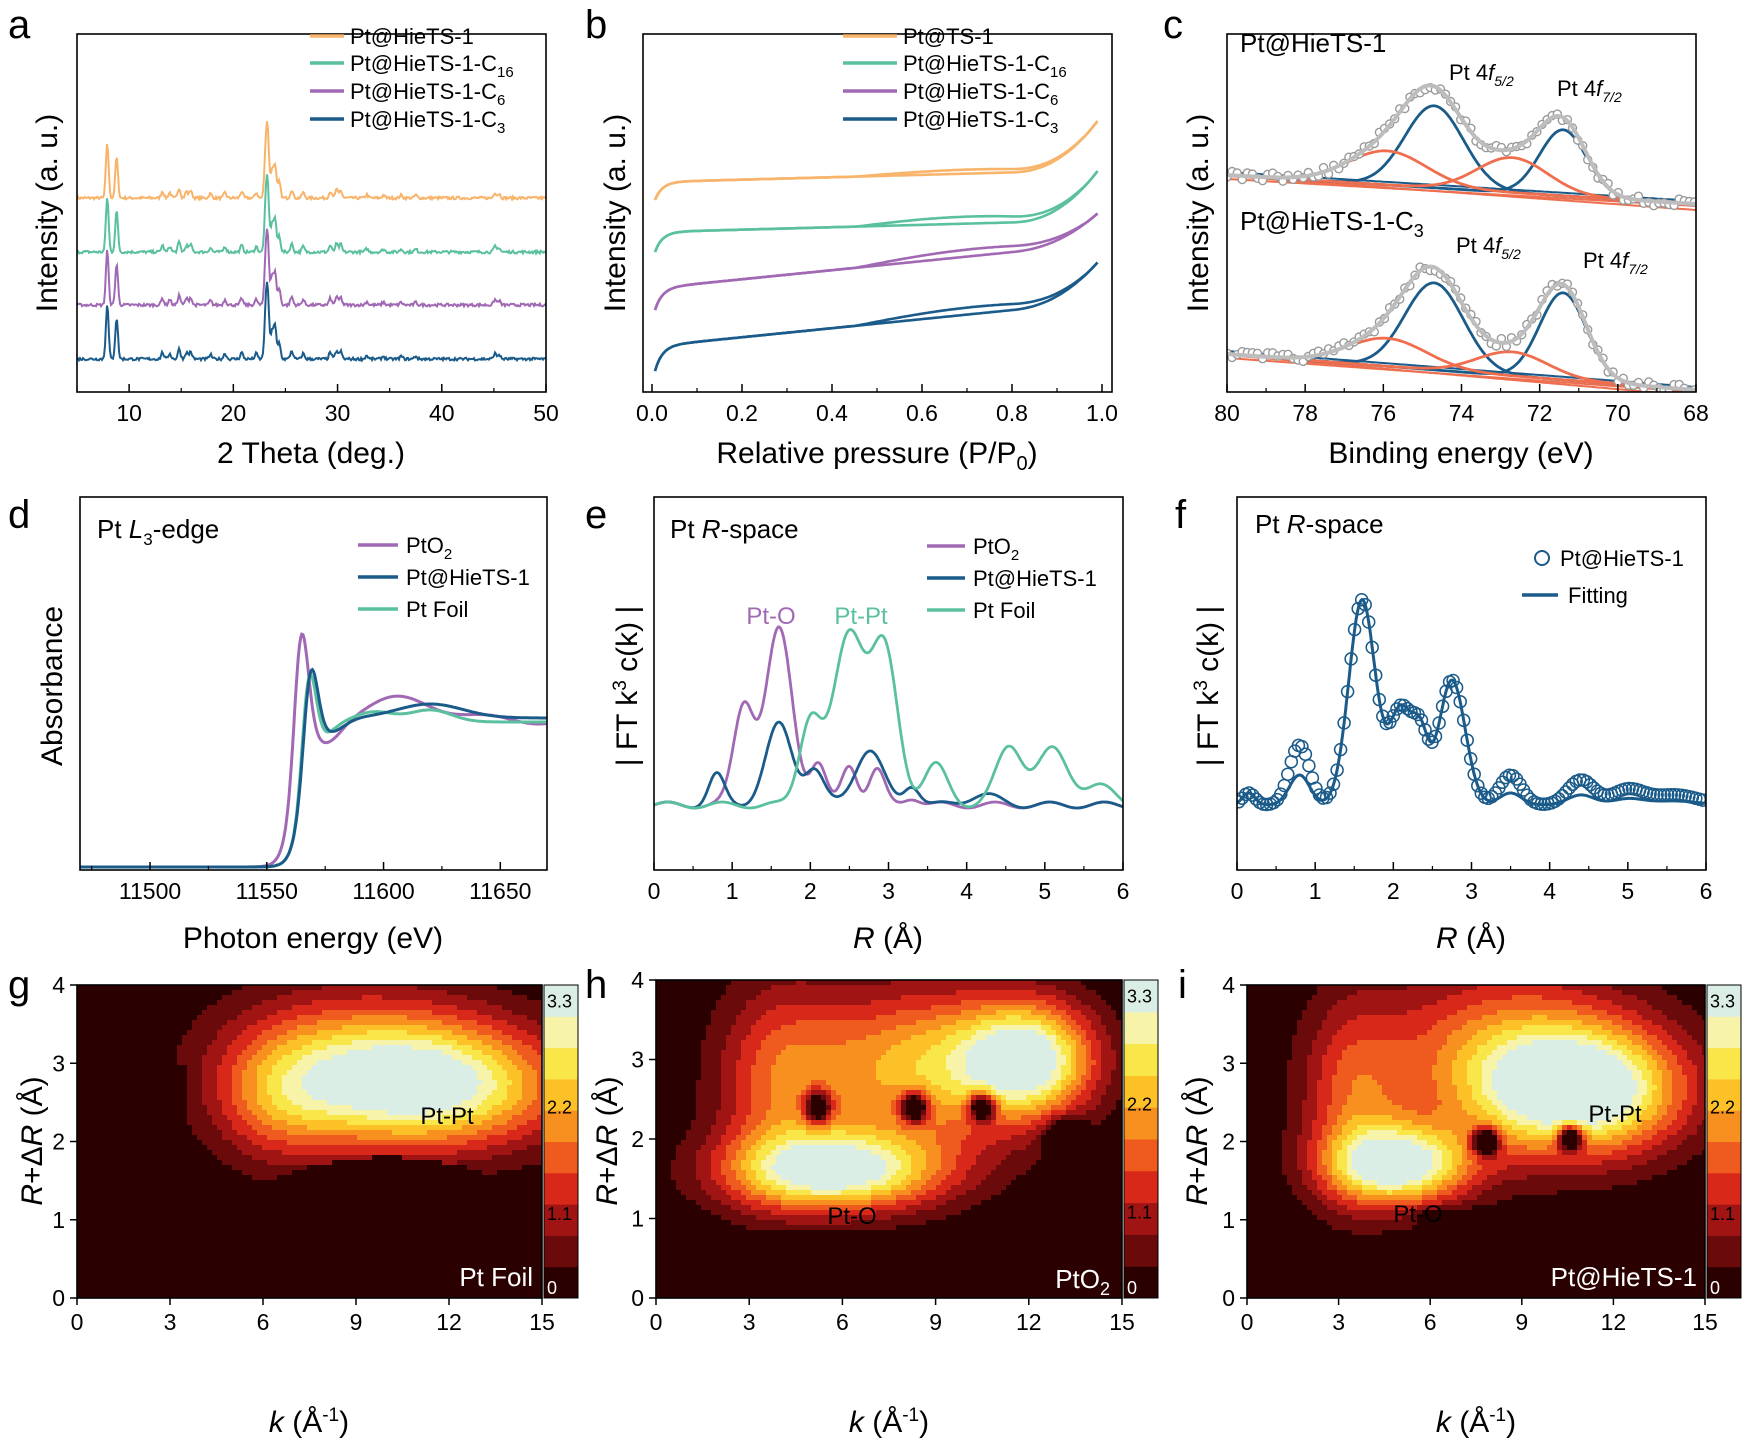  What do you see at coordinates (1622, 558) in the screenshot?
I see `legend-f-0: Pt@HieTS-1` at bounding box center [1622, 558].